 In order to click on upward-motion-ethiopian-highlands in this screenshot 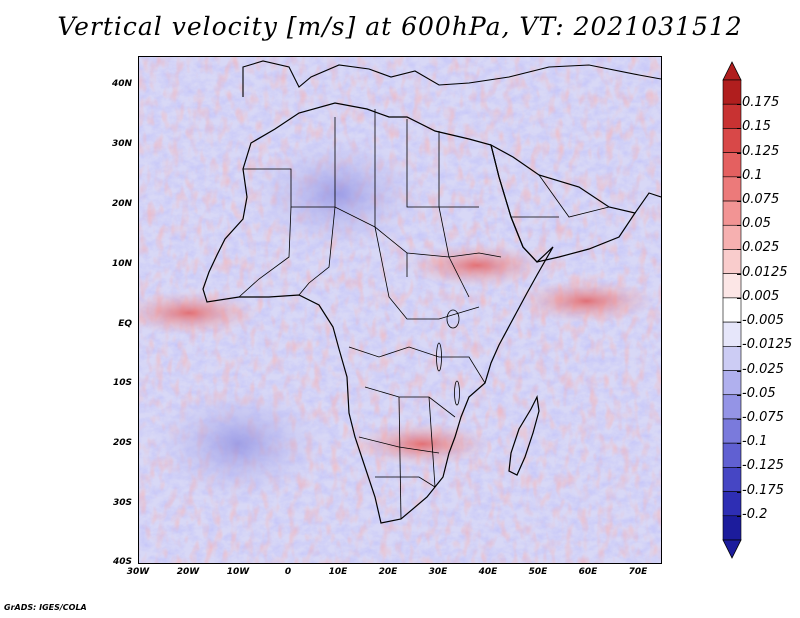, I will do `click(477, 265)`.